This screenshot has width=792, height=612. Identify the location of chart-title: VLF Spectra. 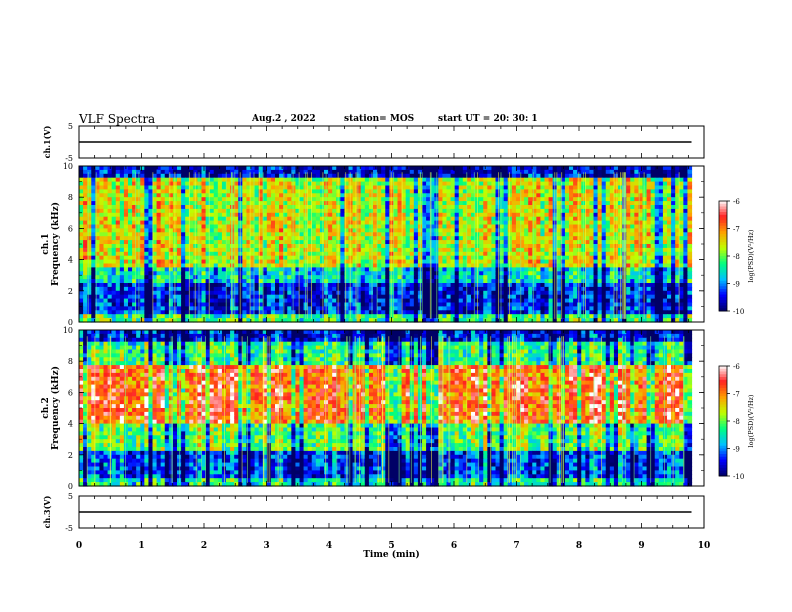
(117, 119).